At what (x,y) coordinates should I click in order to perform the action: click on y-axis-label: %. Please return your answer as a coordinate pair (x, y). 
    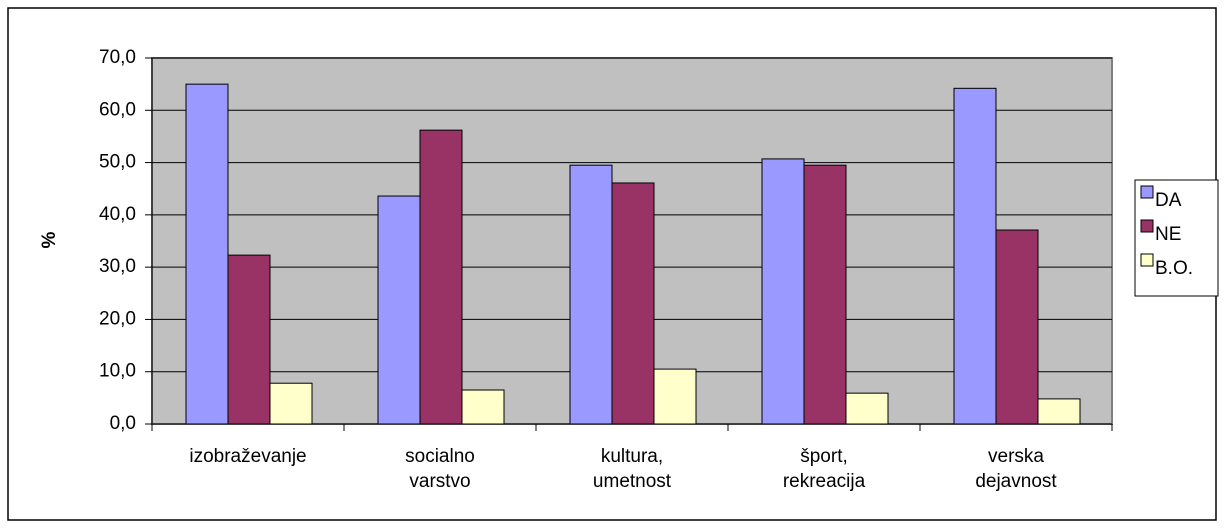
    Looking at the image, I should click on (49, 239).